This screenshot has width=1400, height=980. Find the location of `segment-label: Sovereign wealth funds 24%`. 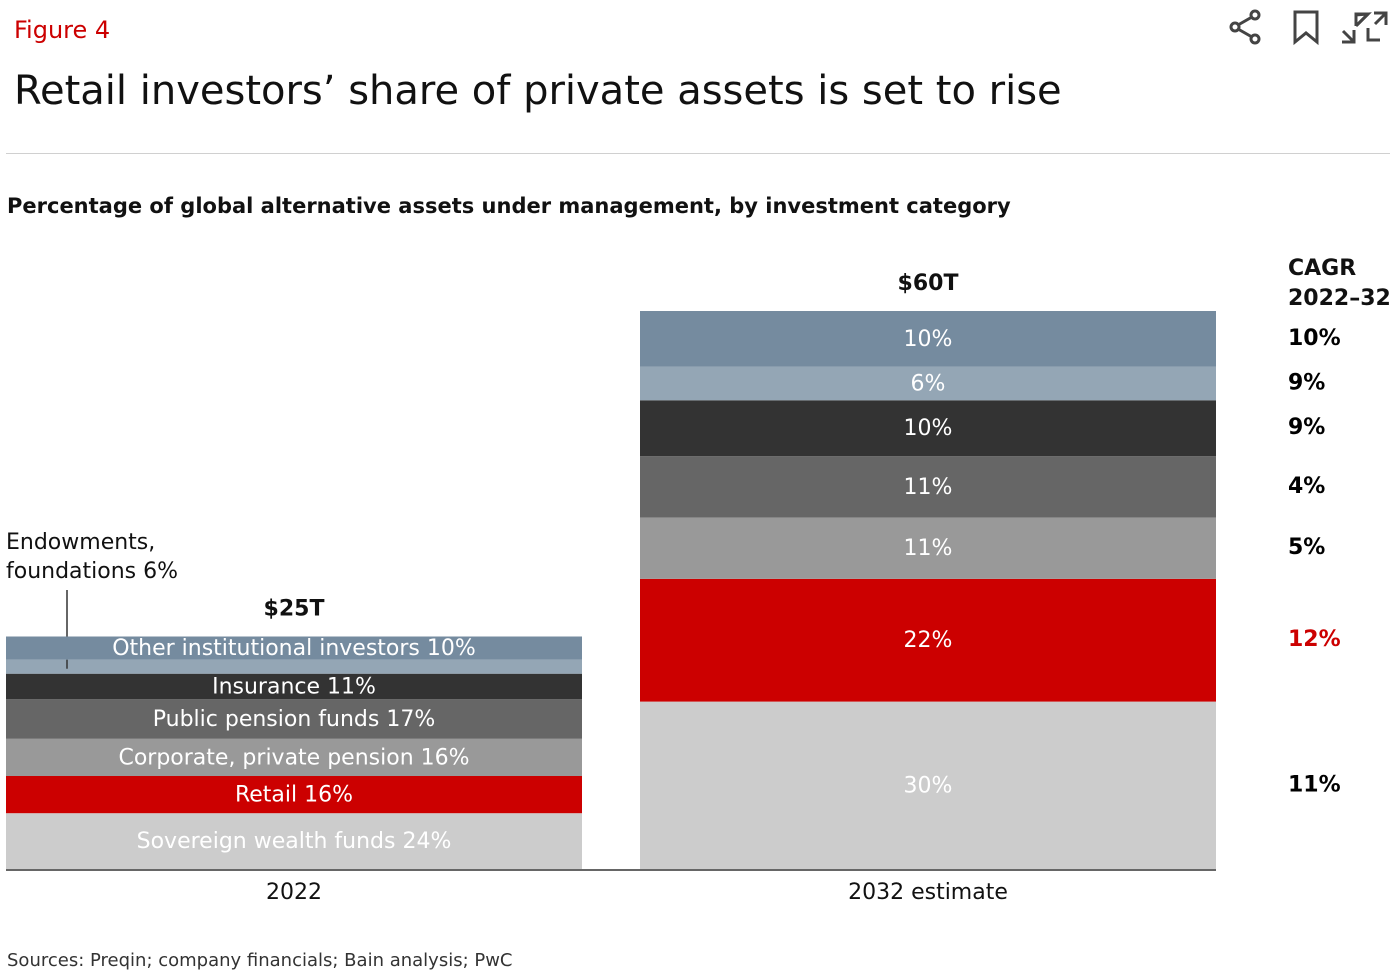

segment-label: Sovereign wealth funds 24% is located at coordinates (294, 841).